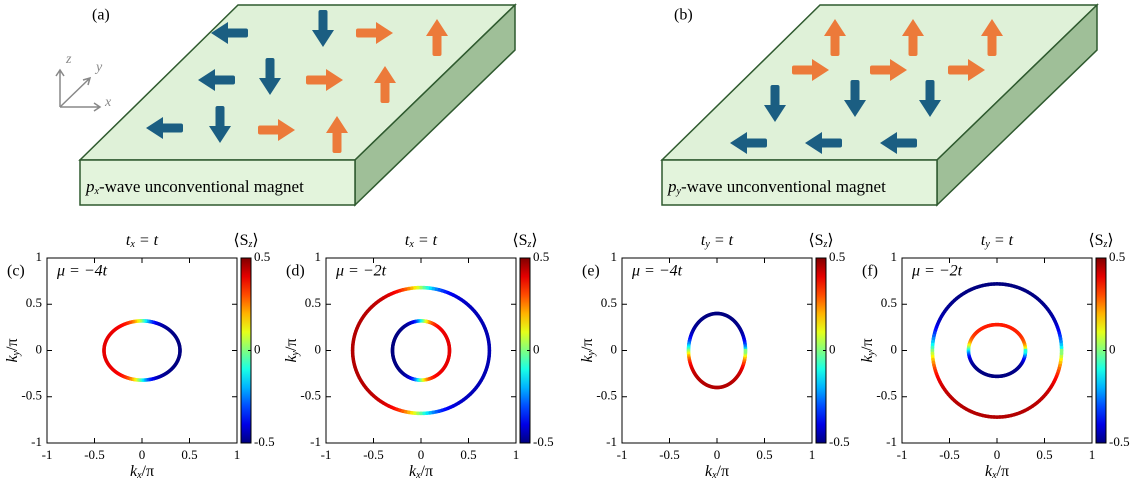 The height and width of the screenshot is (485, 1144). I want to click on axis-z: z, so click(68, 59).